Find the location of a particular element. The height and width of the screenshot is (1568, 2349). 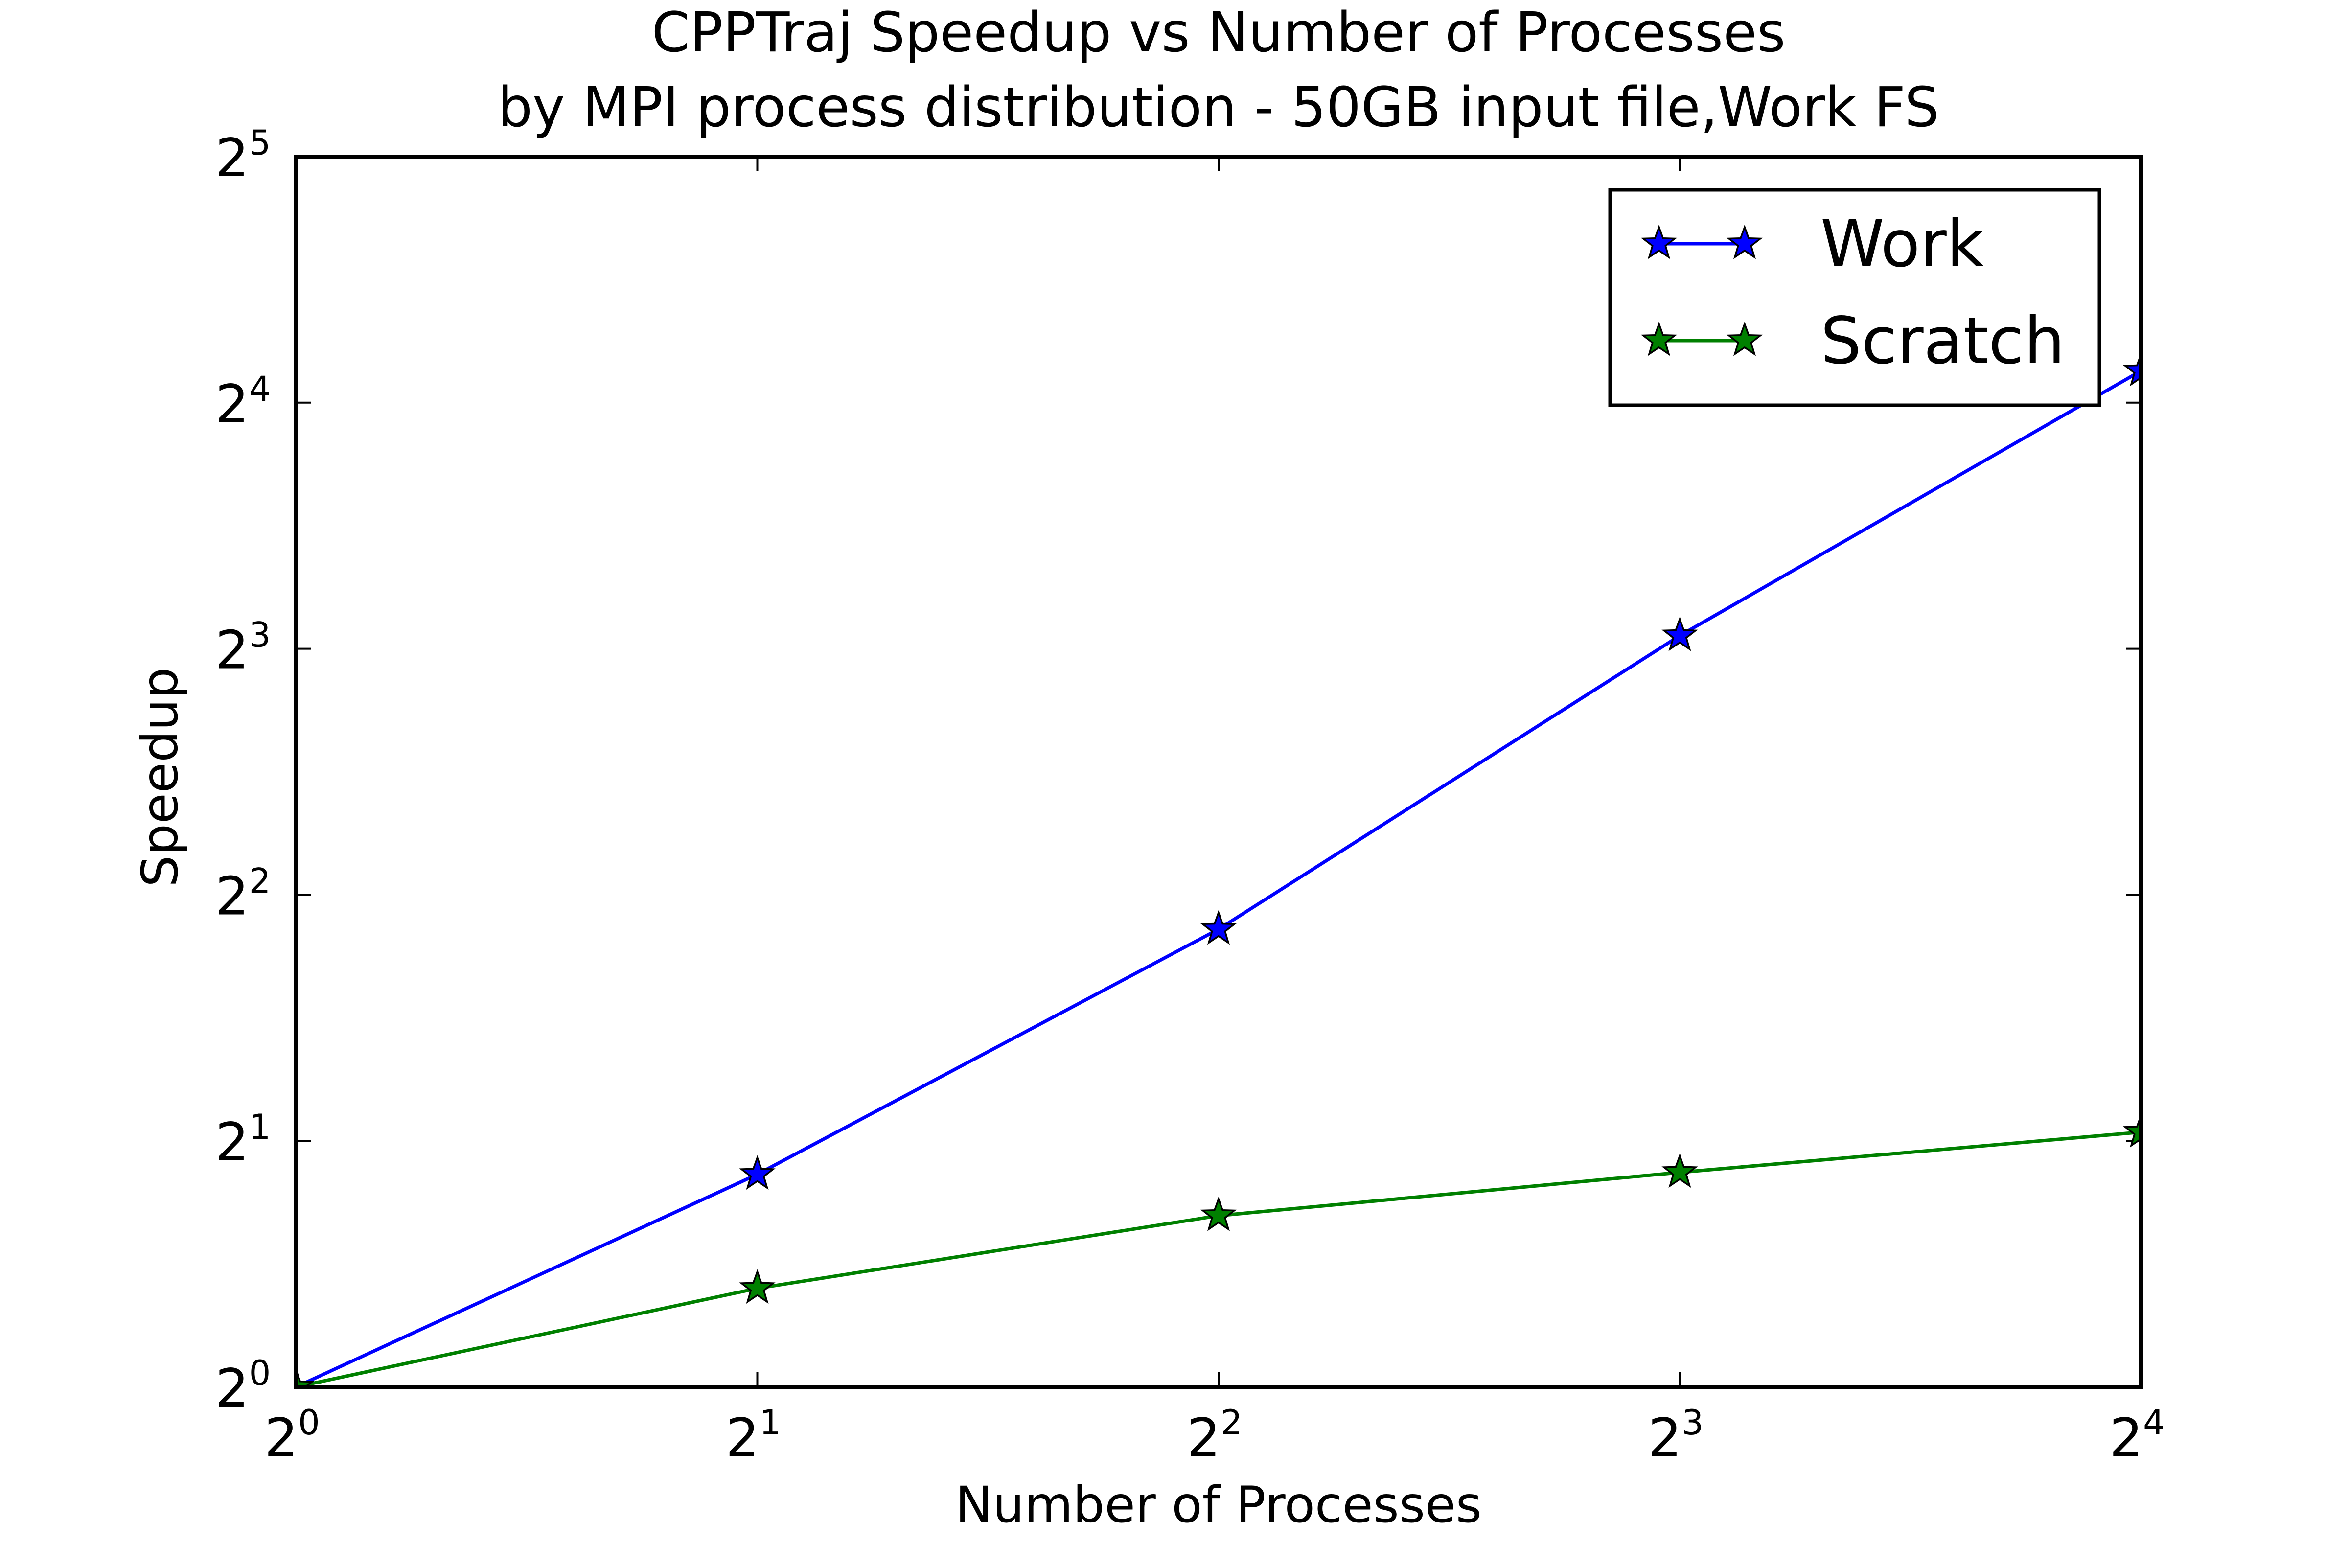

chart-title-line-1: CPPTraj Speedup vs Number of Processes is located at coordinates (1219, 33).